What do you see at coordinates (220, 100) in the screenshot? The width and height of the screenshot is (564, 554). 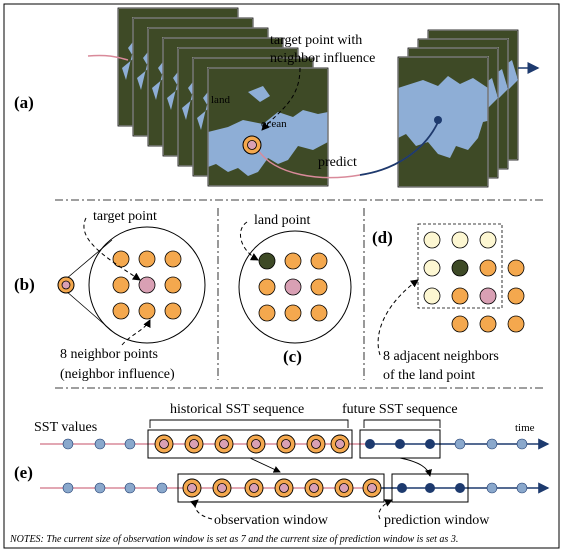 I see `land-label: land` at bounding box center [220, 100].